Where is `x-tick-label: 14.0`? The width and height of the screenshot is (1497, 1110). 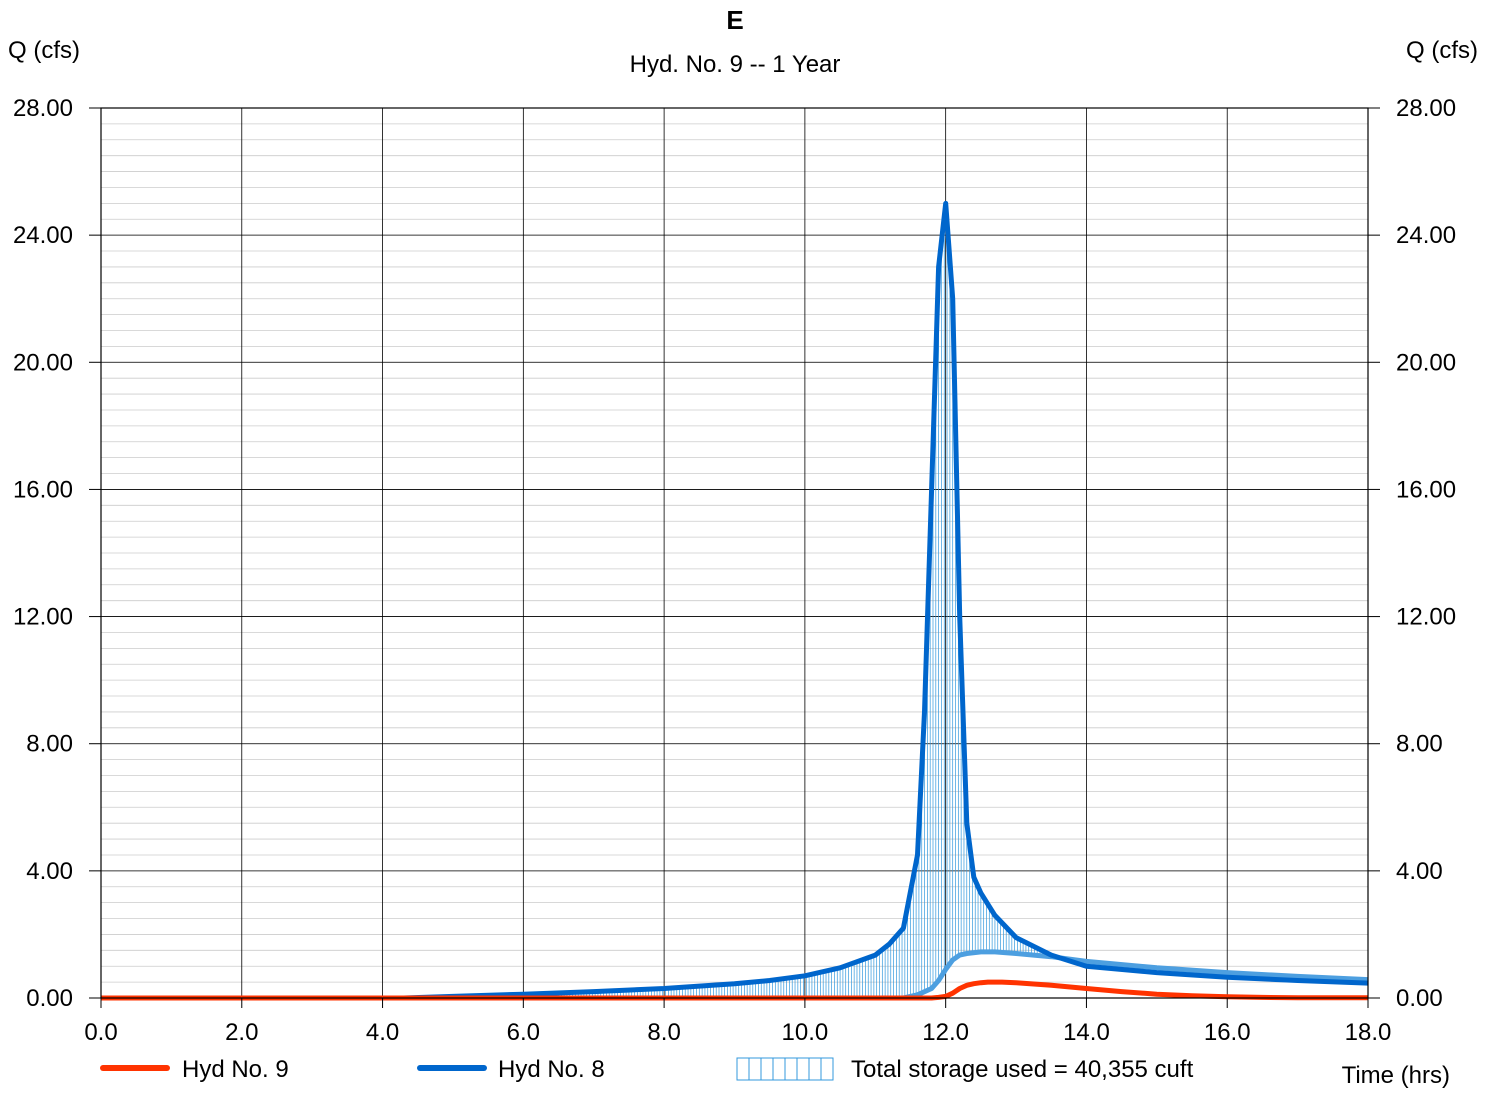 x-tick-label: 14.0 is located at coordinates (1086, 1032).